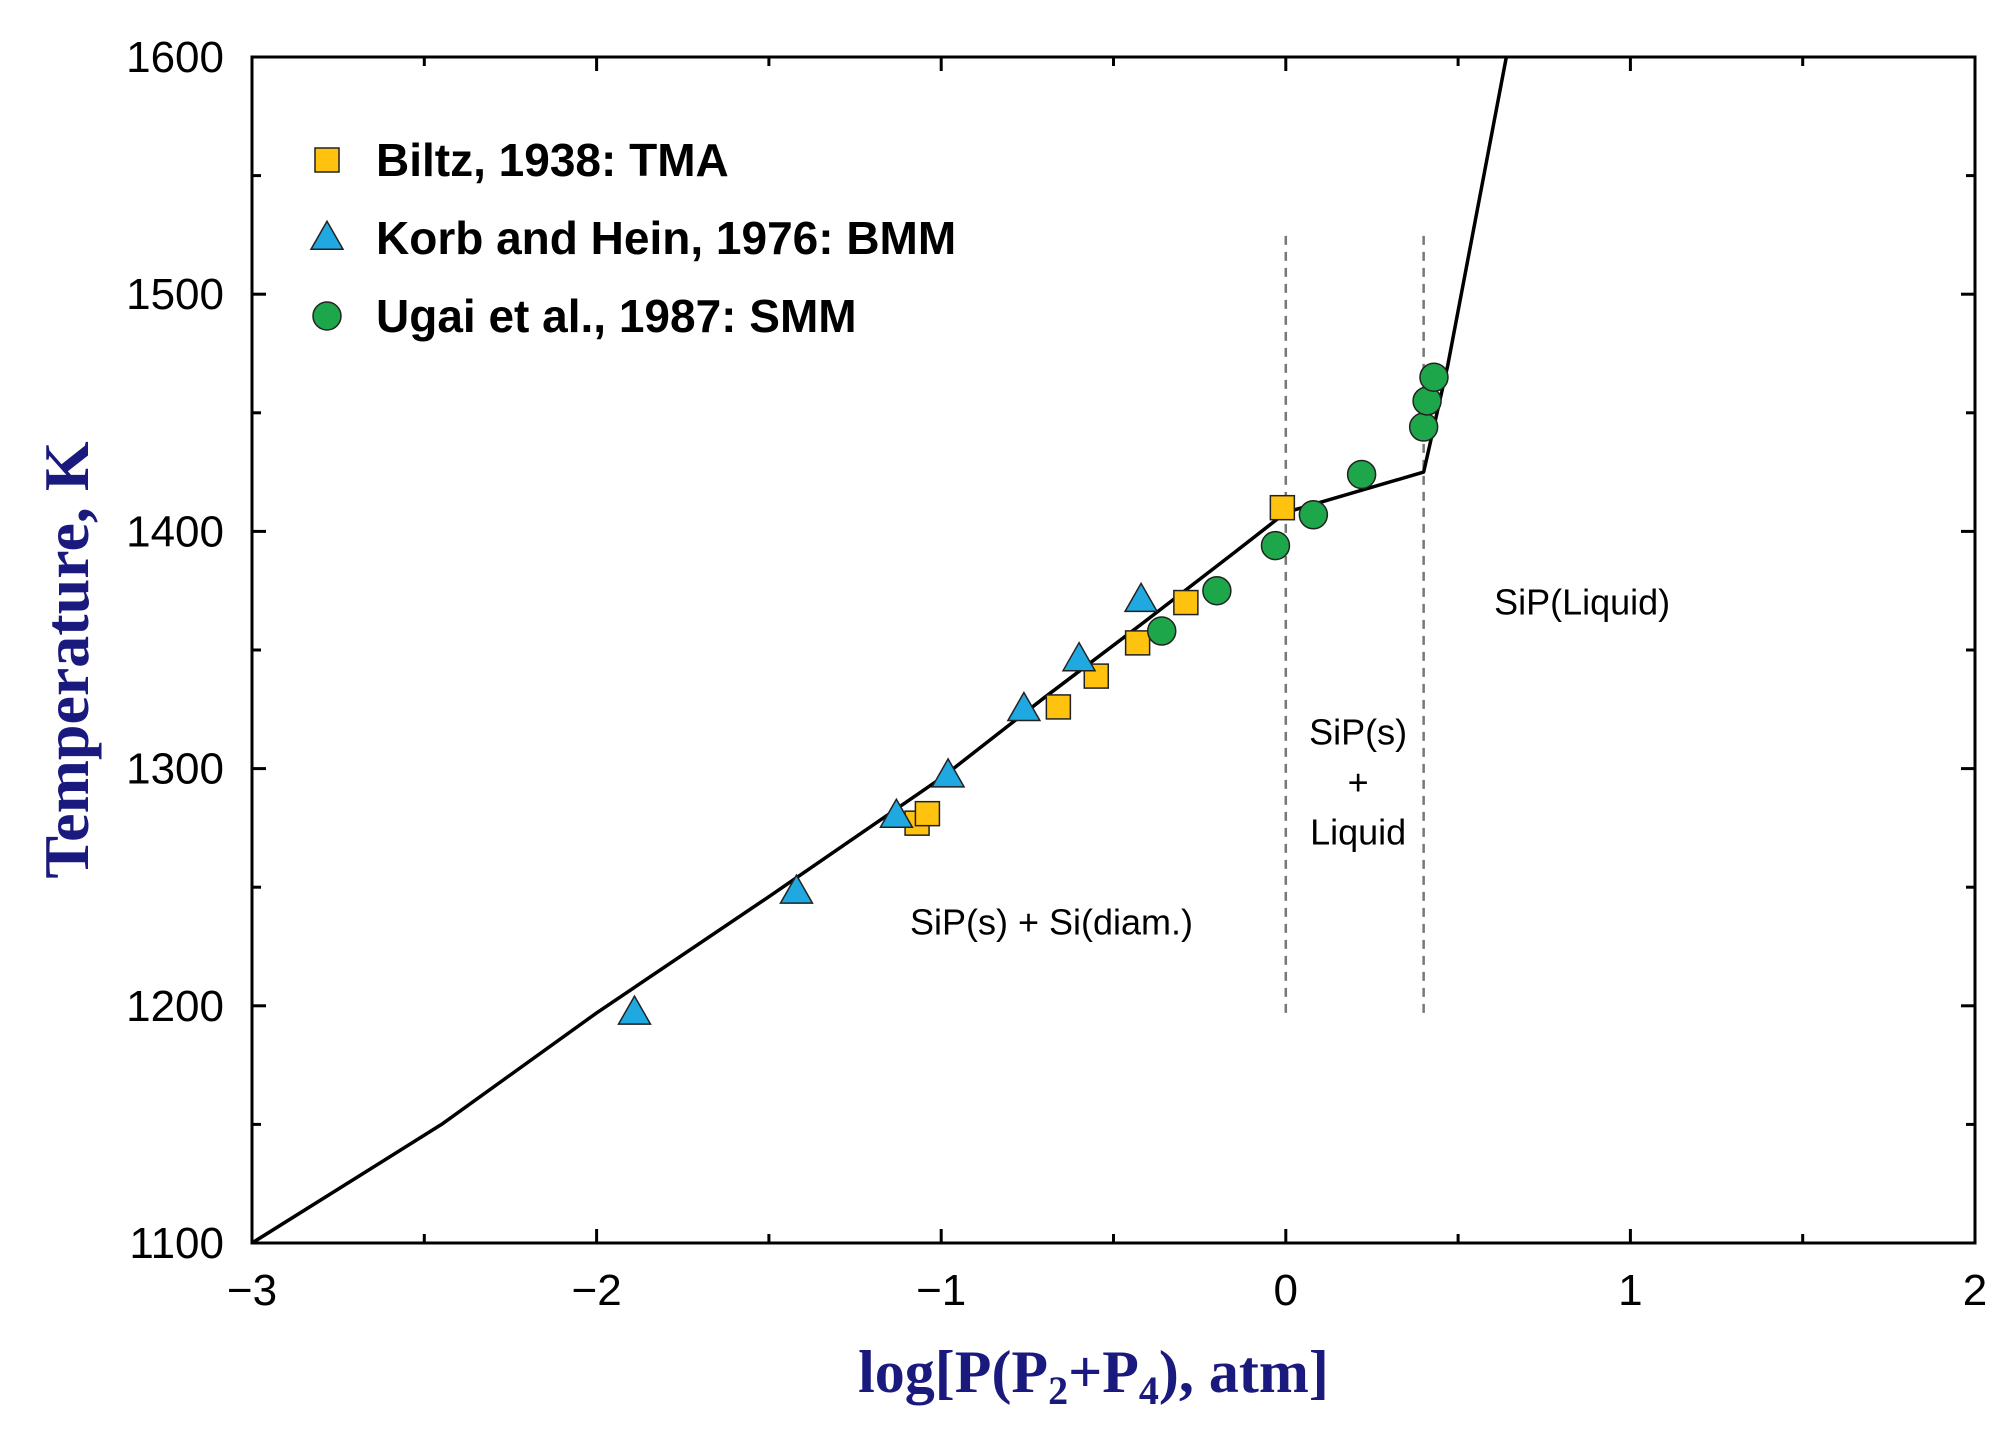 This screenshot has height=1430, width=2001. I want to click on x-tick-label: −2, so click(597, 1290).